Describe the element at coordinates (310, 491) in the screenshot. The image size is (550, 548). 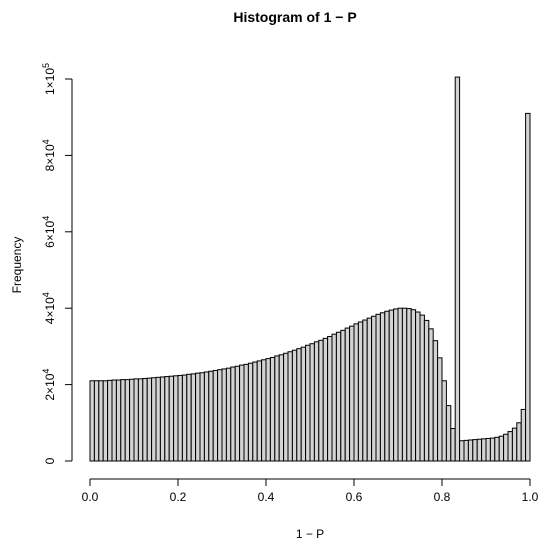
I see `x-axis: 0.0 0.2 0.4 0.6 0.8 1.0` at that location.